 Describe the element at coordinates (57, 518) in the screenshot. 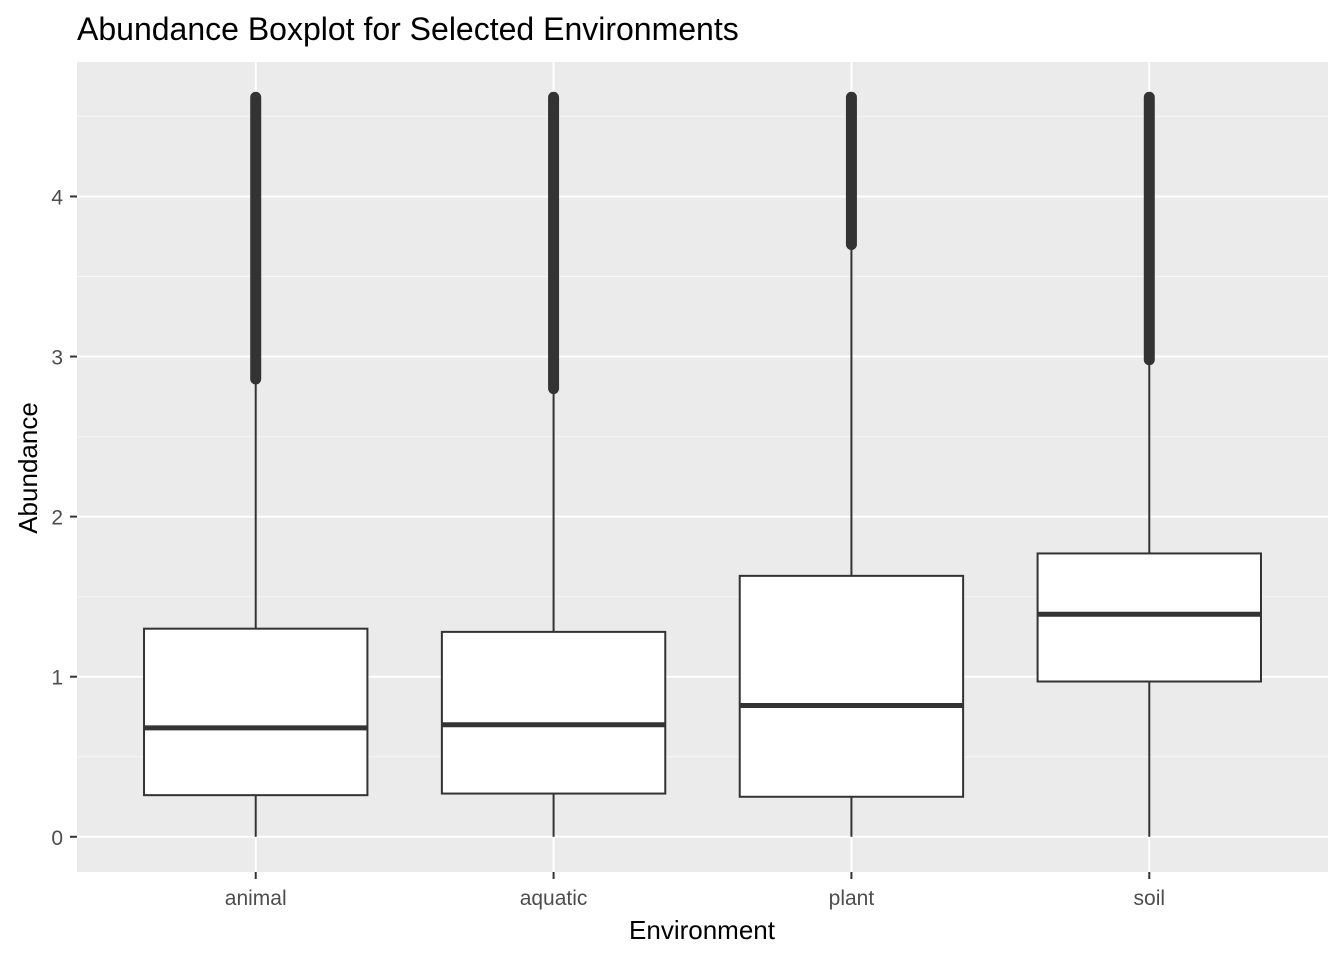

I see `y-tick-label: 2` at that location.